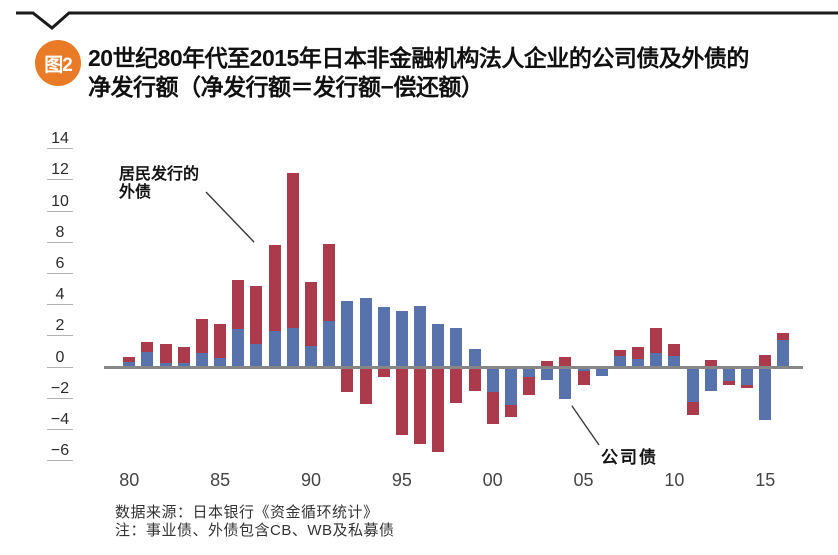 Image resolution: width=838 pixels, height=555 pixels. I want to click on y-tick-label: 8, so click(60, 232).